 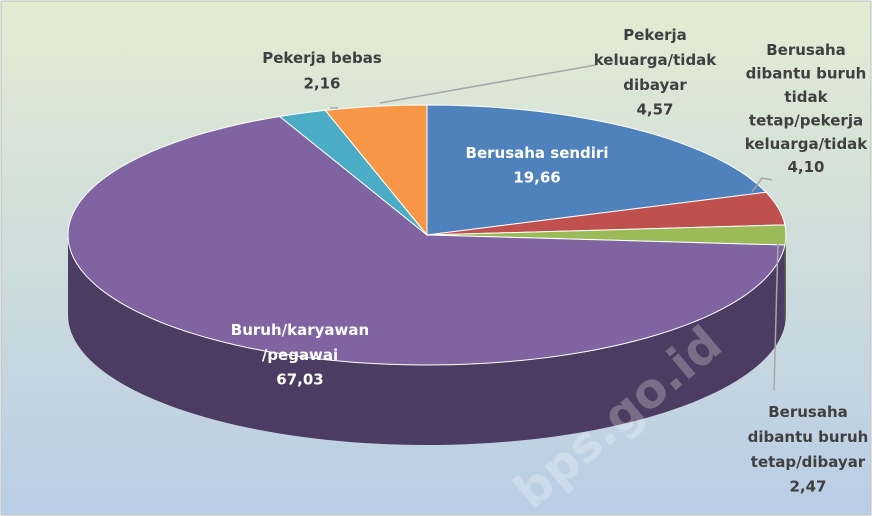 What do you see at coordinates (654, 110) in the screenshot?
I see `value-label: 4,57` at bounding box center [654, 110].